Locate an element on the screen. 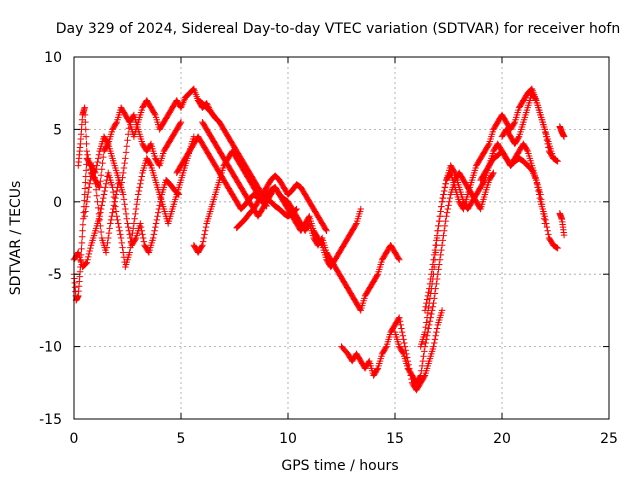 This screenshot has width=640, height=480. x-tick-label: 25 is located at coordinates (609, 439).